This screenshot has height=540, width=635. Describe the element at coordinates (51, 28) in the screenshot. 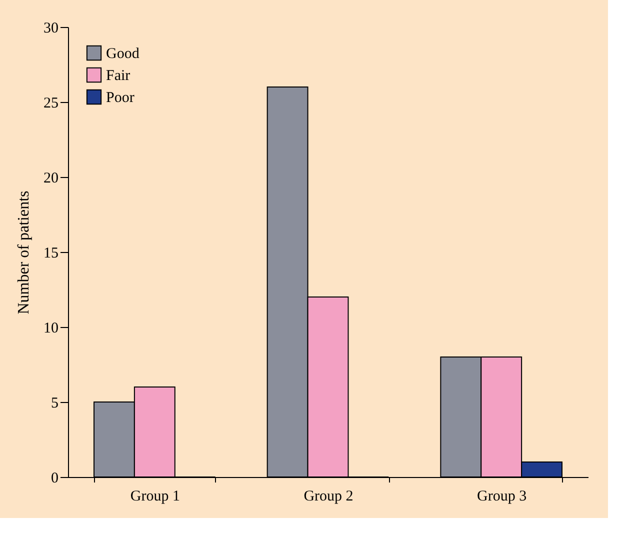

I see `y-tick-label: 30` at that location.